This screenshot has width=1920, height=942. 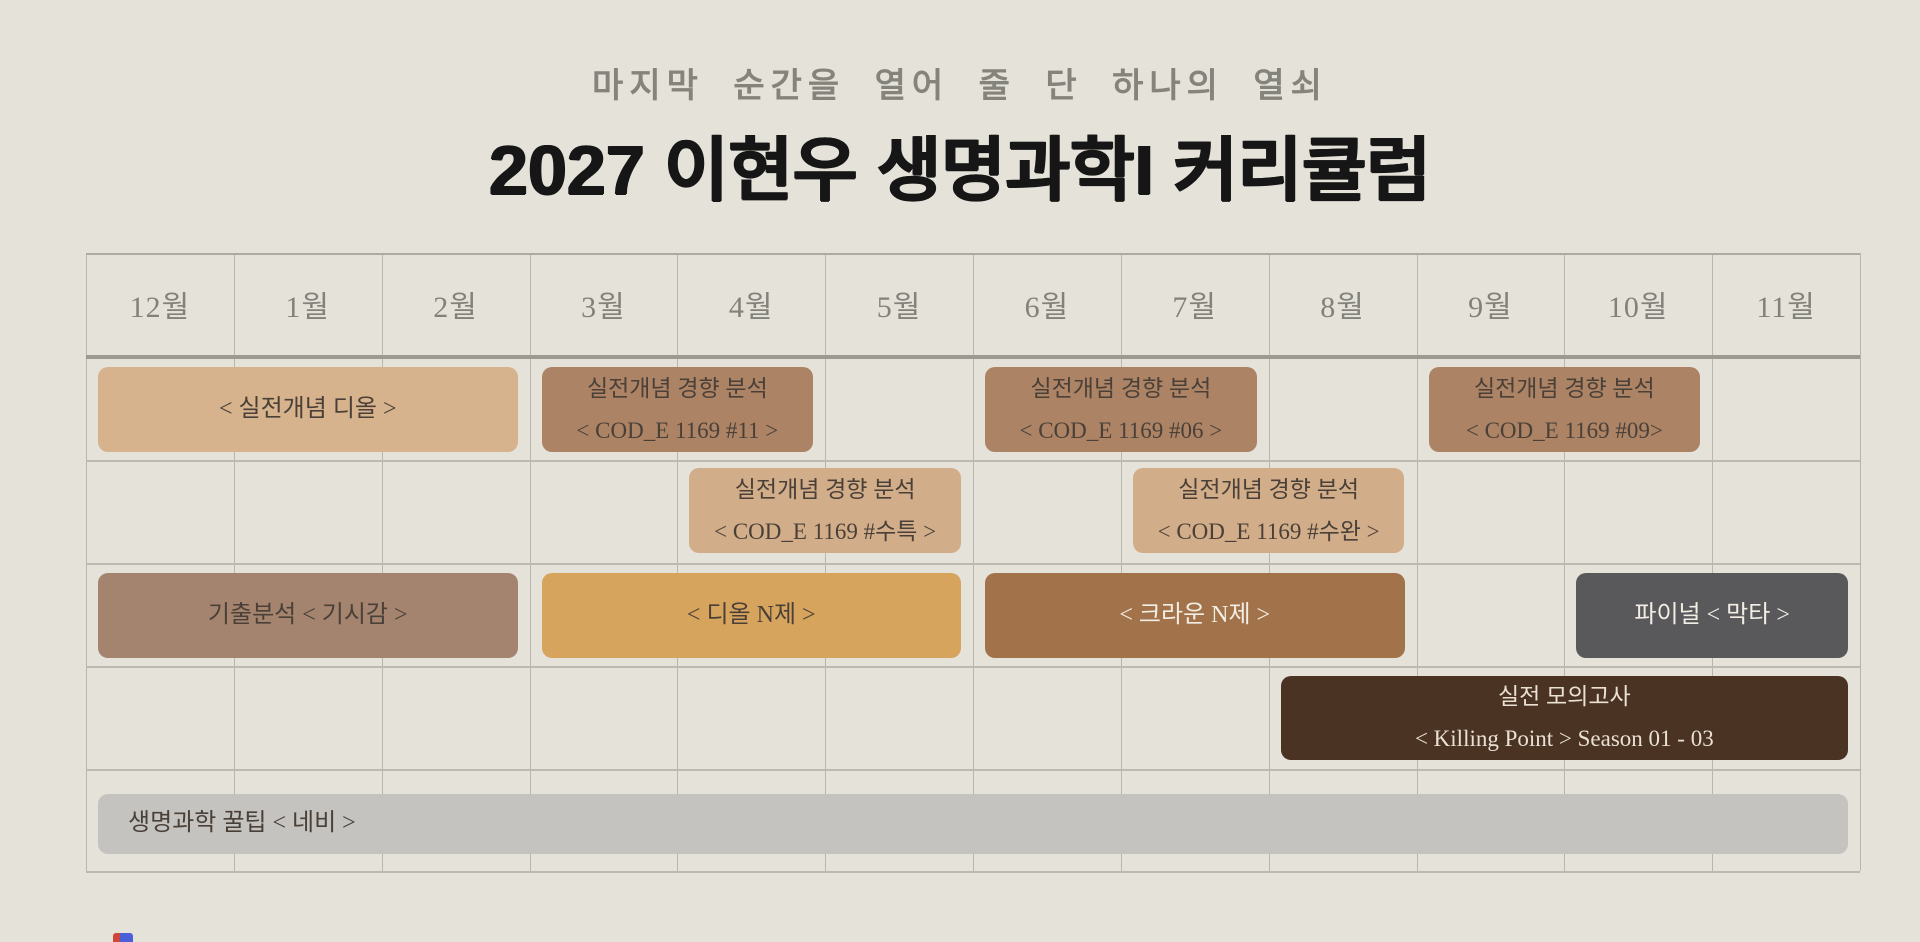 What do you see at coordinates (116, 937) in the screenshot?
I see `cropped-element-red-part` at bounding box center [116, 937].